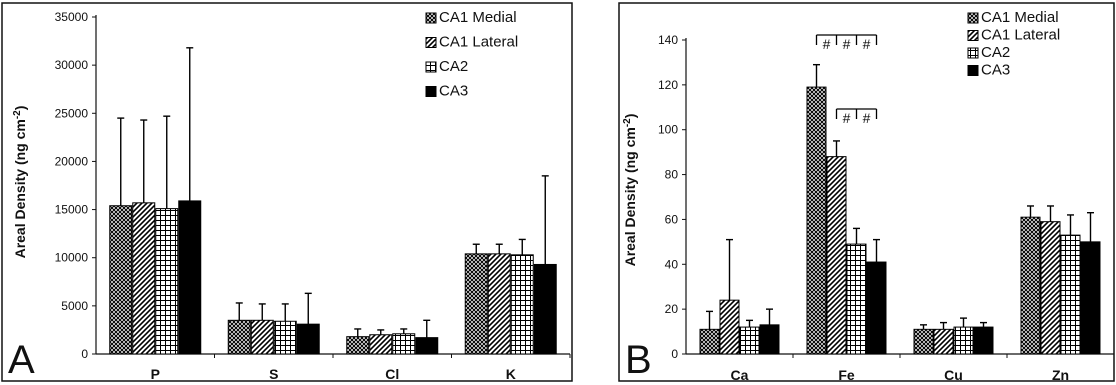 This screenshot has height=385, width=1116. Describe the element at coordinates (20, 188) in the screenshot. I see `panel-a-ylabel-main: Areal Density (ng cm` at that location.